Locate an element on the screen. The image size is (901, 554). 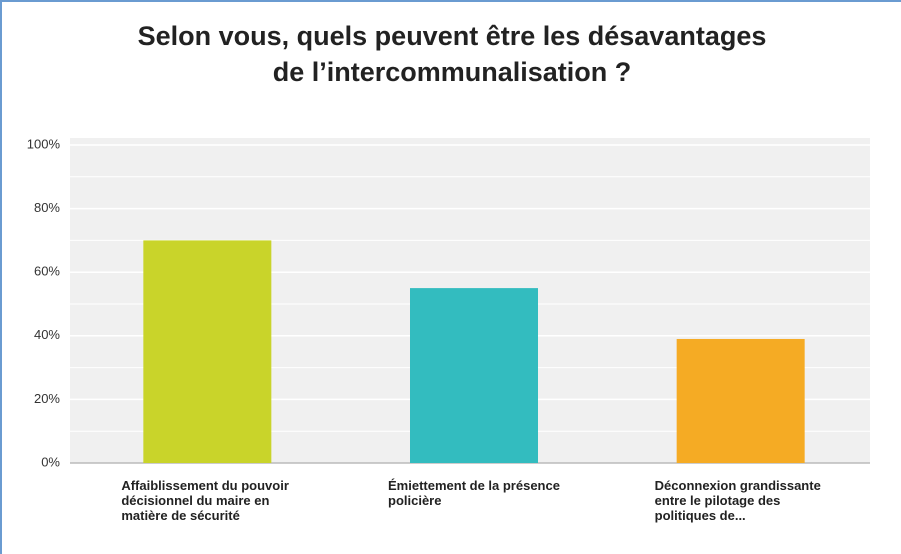
y-tick-label: 100% is located at coordinates (44, 143).